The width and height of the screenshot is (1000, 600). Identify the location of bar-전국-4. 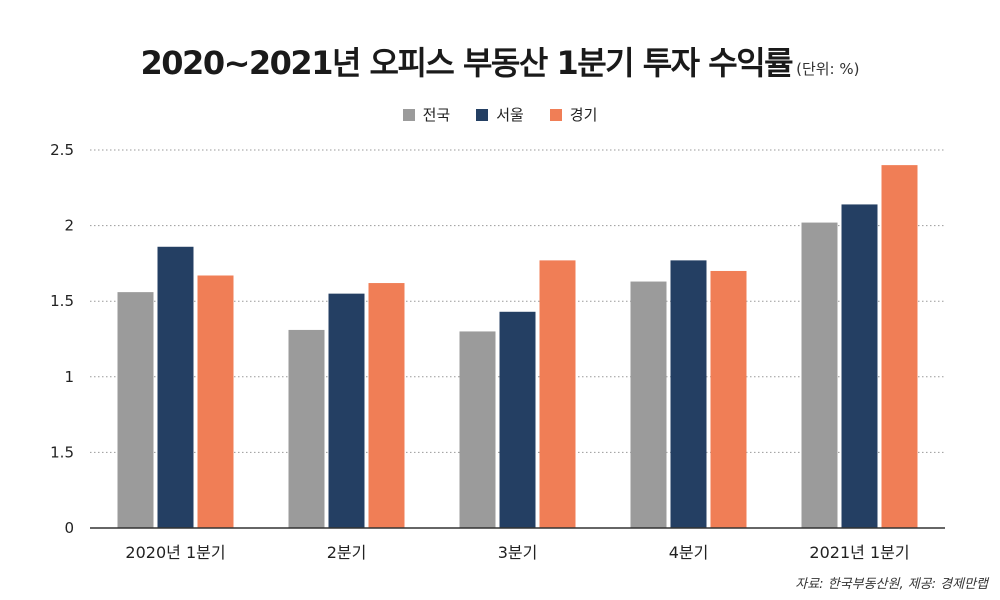
(648, 404).